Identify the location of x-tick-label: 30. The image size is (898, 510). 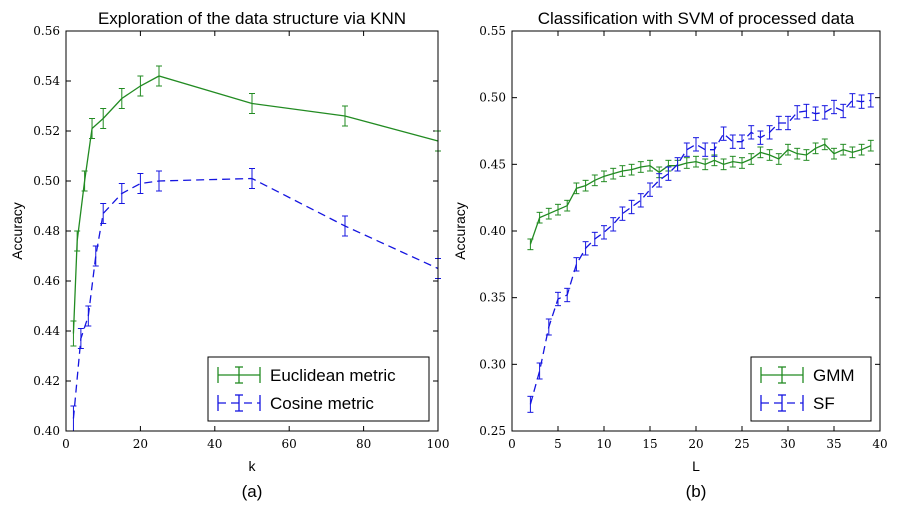
(787, 444).